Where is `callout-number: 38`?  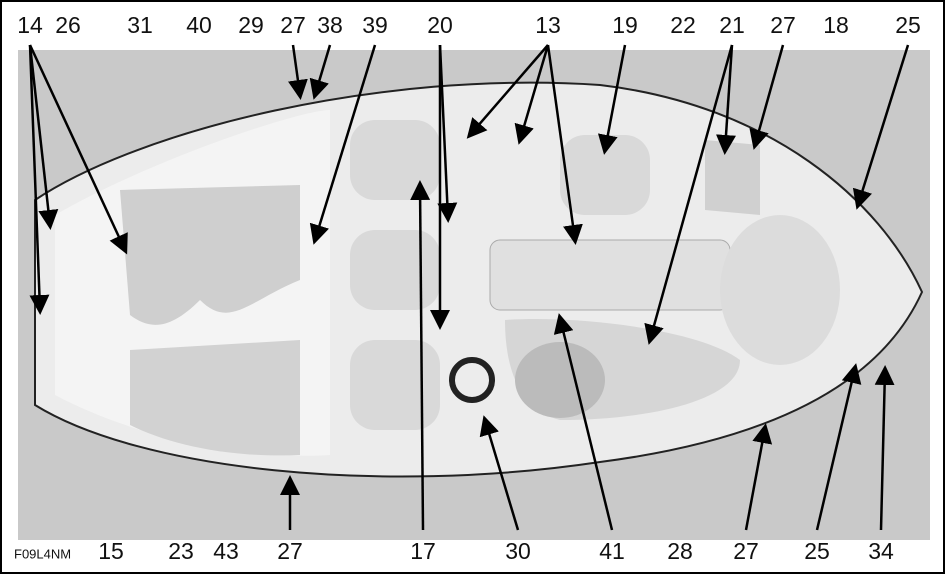
callout-number: 38 is located at coordinates (330, 25).